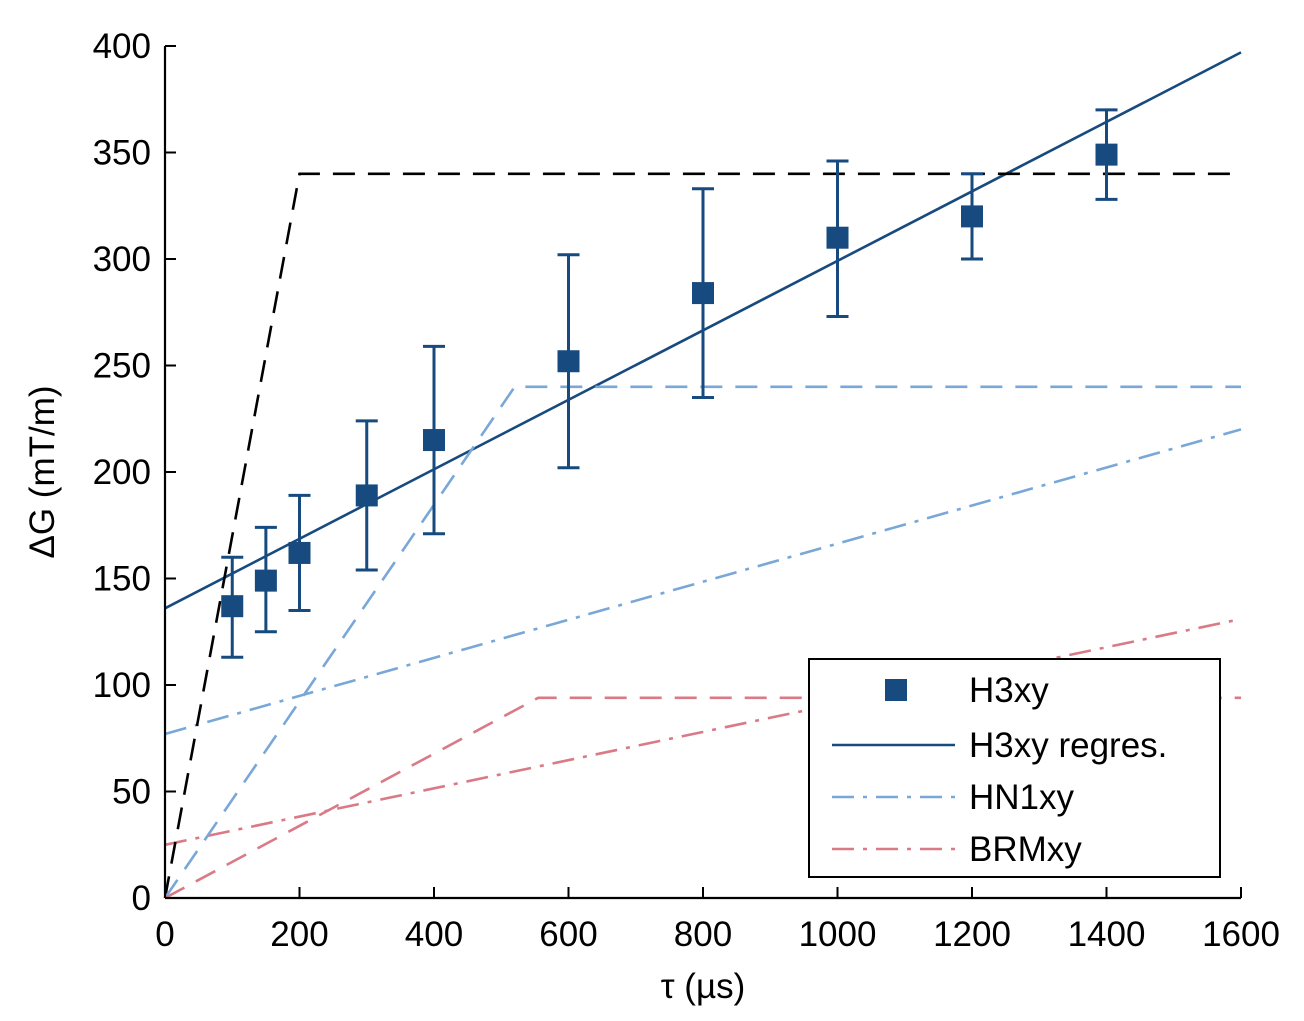 The image size is (1304, 1021). I want to click on x-tick-label: 800, so click(703, 934).